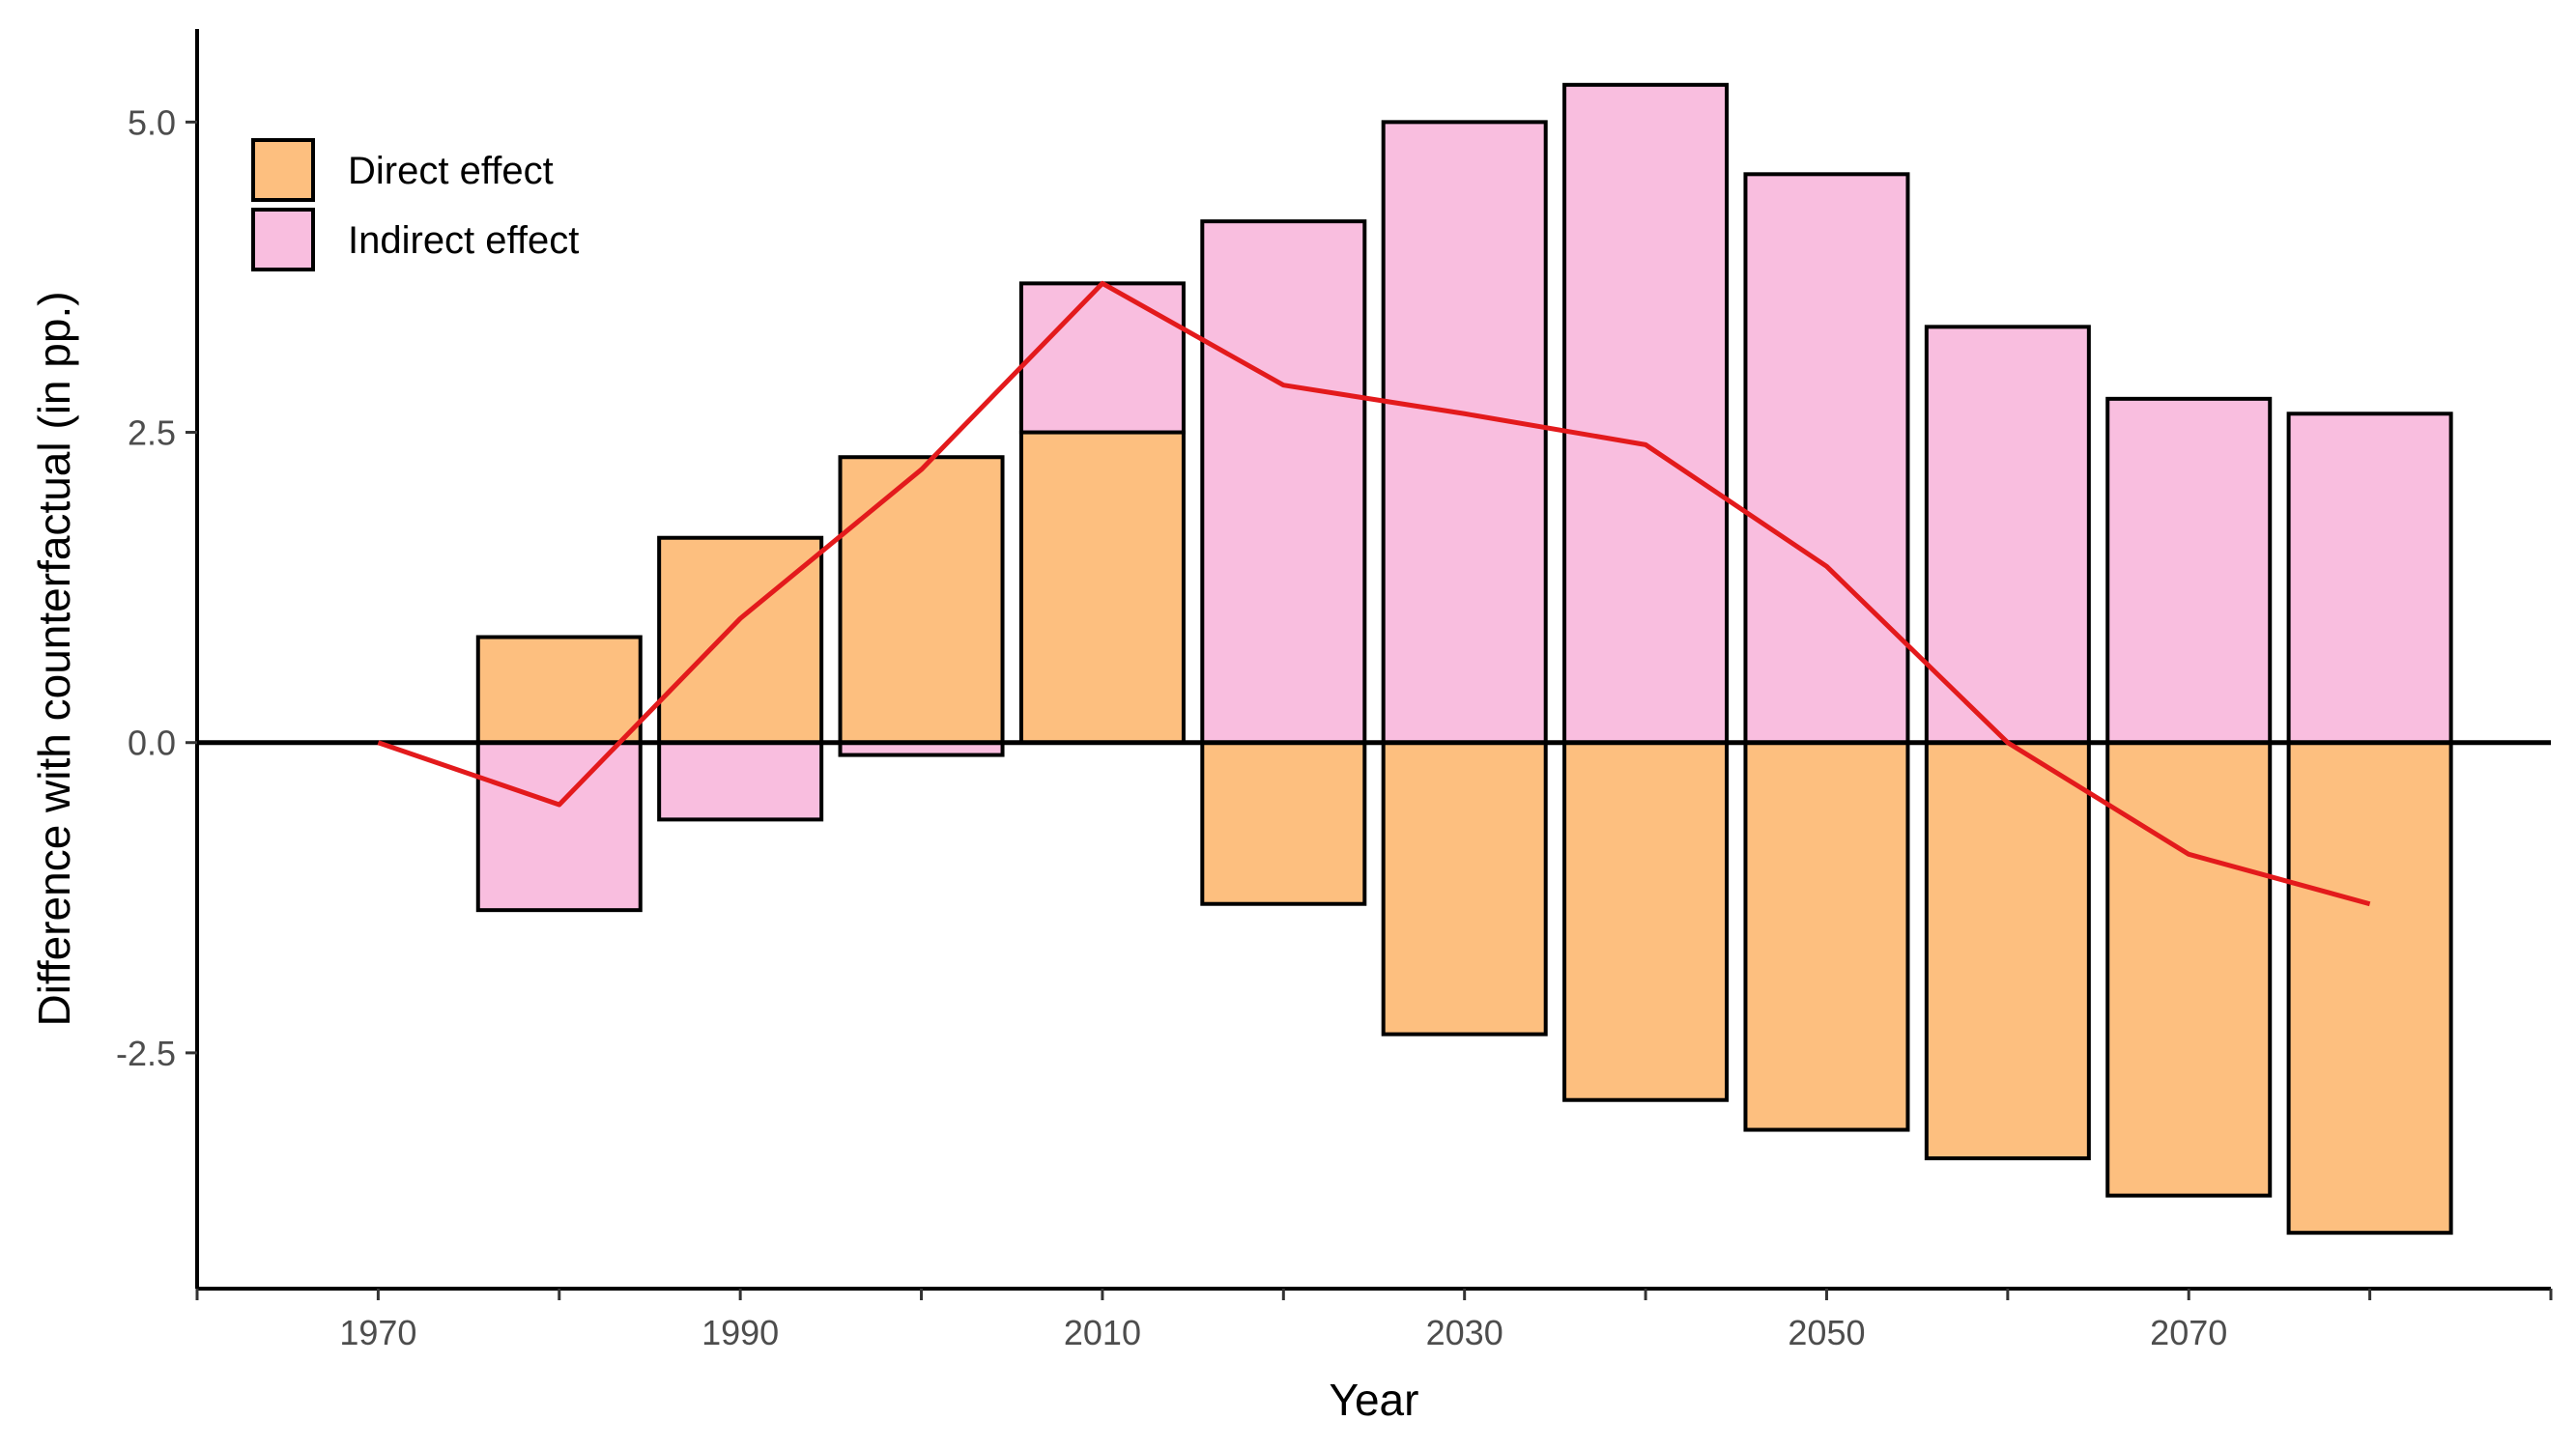  What do you see at coordinates (1375, 1400) in the screenshot?
I see `x-axis-title: Year` at bounding box center [1375, 1400].